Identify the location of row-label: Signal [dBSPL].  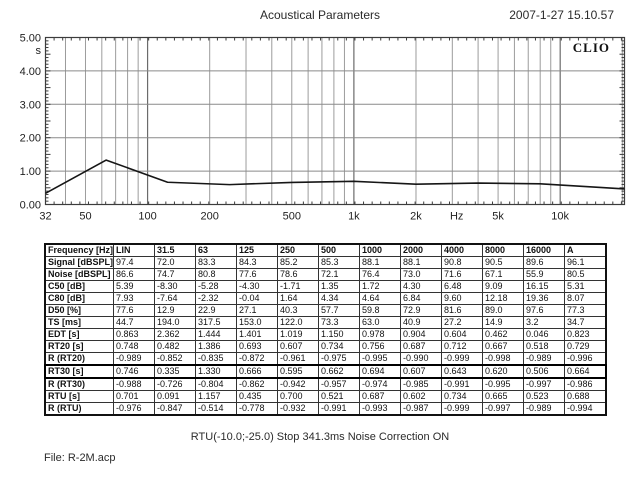
(79, 262).